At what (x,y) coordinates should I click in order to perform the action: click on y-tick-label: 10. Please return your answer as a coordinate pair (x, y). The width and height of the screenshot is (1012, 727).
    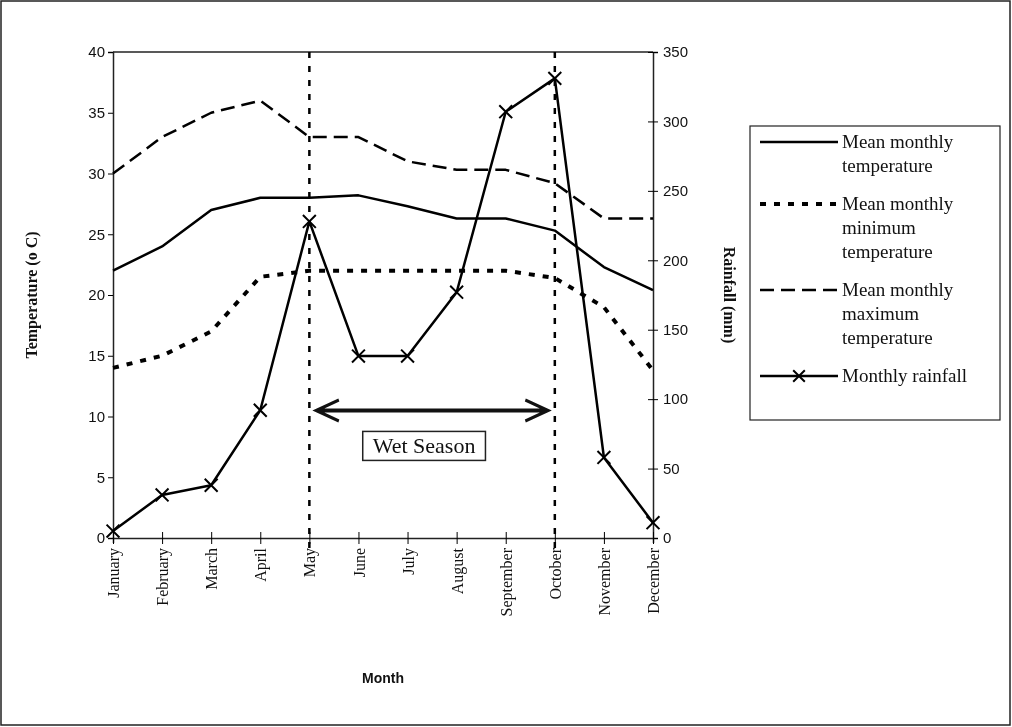
    Looking at the image, I should click on (96, 416).